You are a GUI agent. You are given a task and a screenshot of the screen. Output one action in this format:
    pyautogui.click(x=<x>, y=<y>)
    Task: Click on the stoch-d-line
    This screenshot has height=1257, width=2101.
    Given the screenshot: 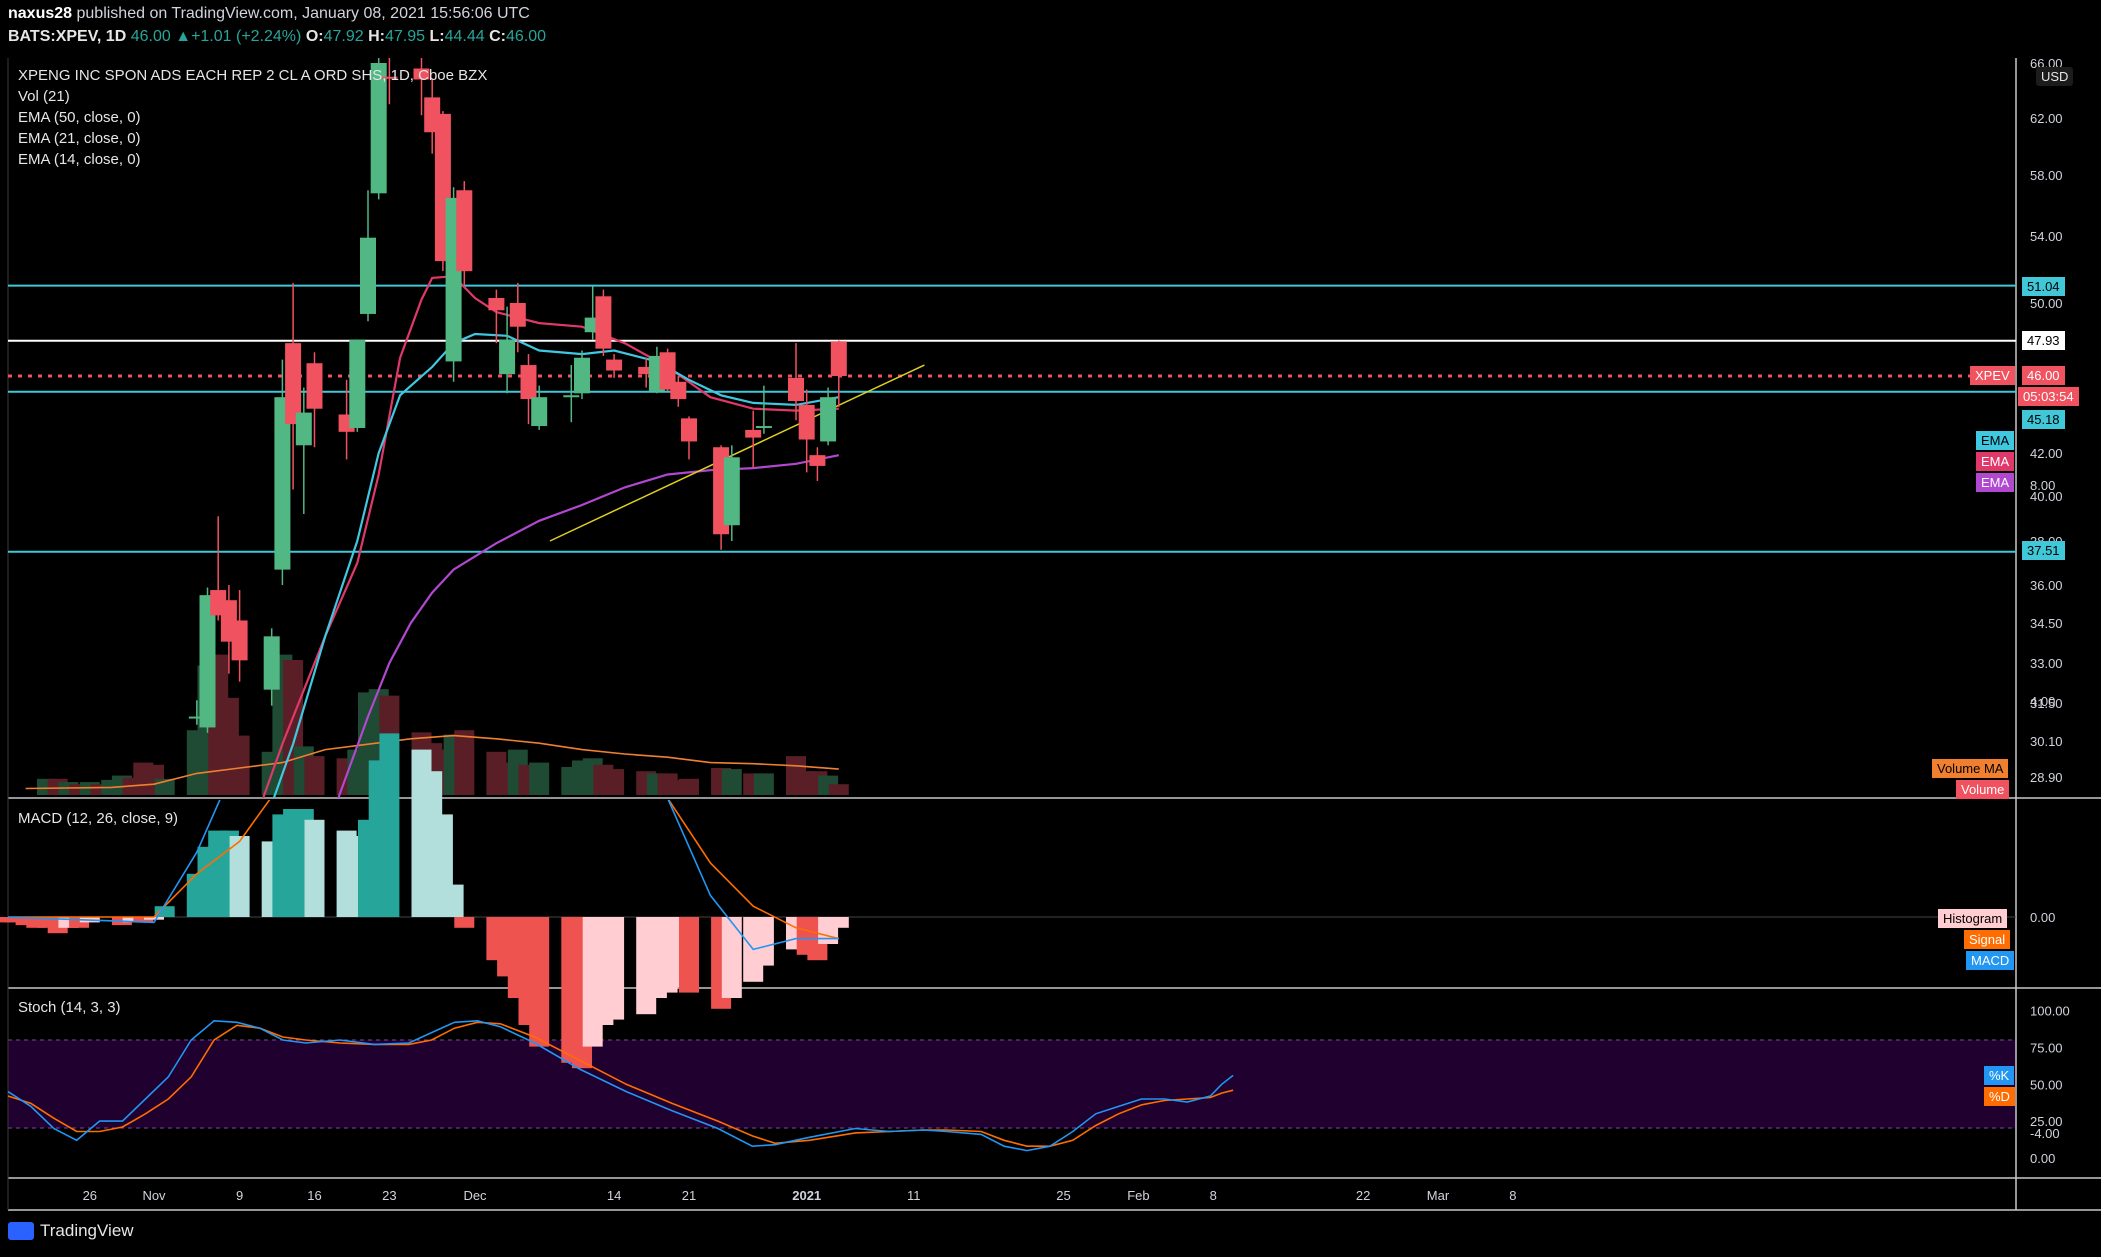 What is the action you would take?
    pyautogui.click(x=620, y=1084)
    